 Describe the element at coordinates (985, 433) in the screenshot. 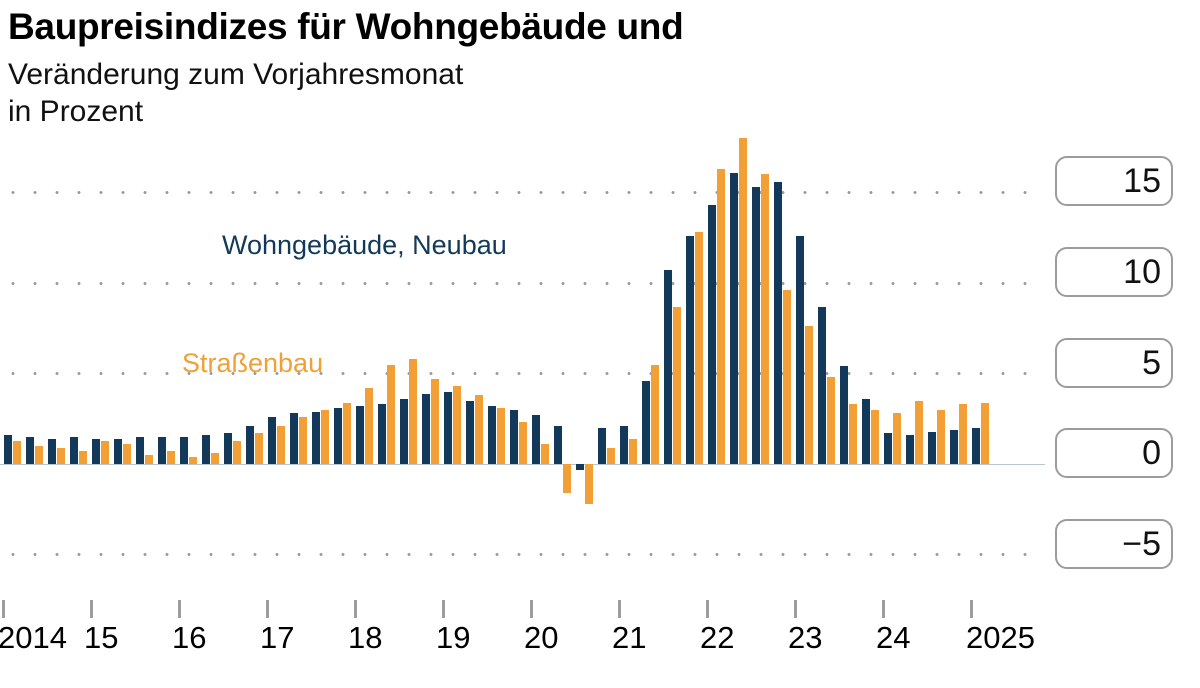

I see `bar-strassenbau-2025-Q1` at that location.